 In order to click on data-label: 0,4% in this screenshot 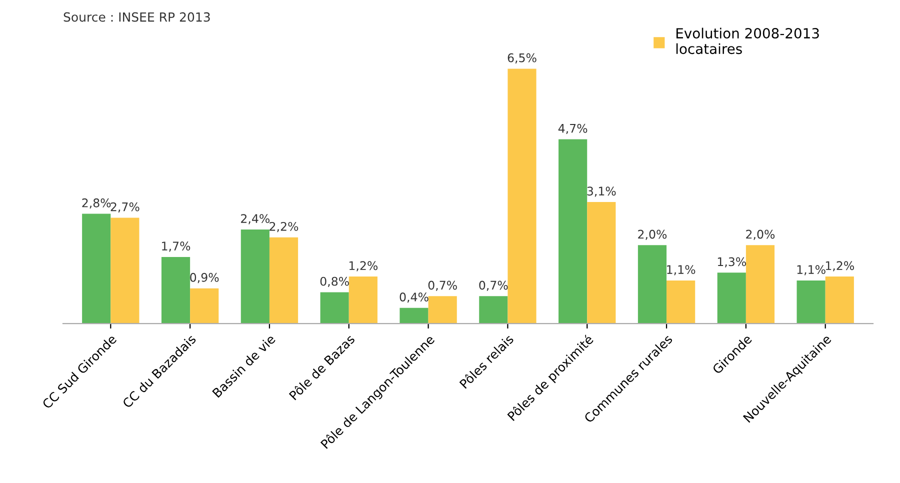, I will do `click(414, 297)`.